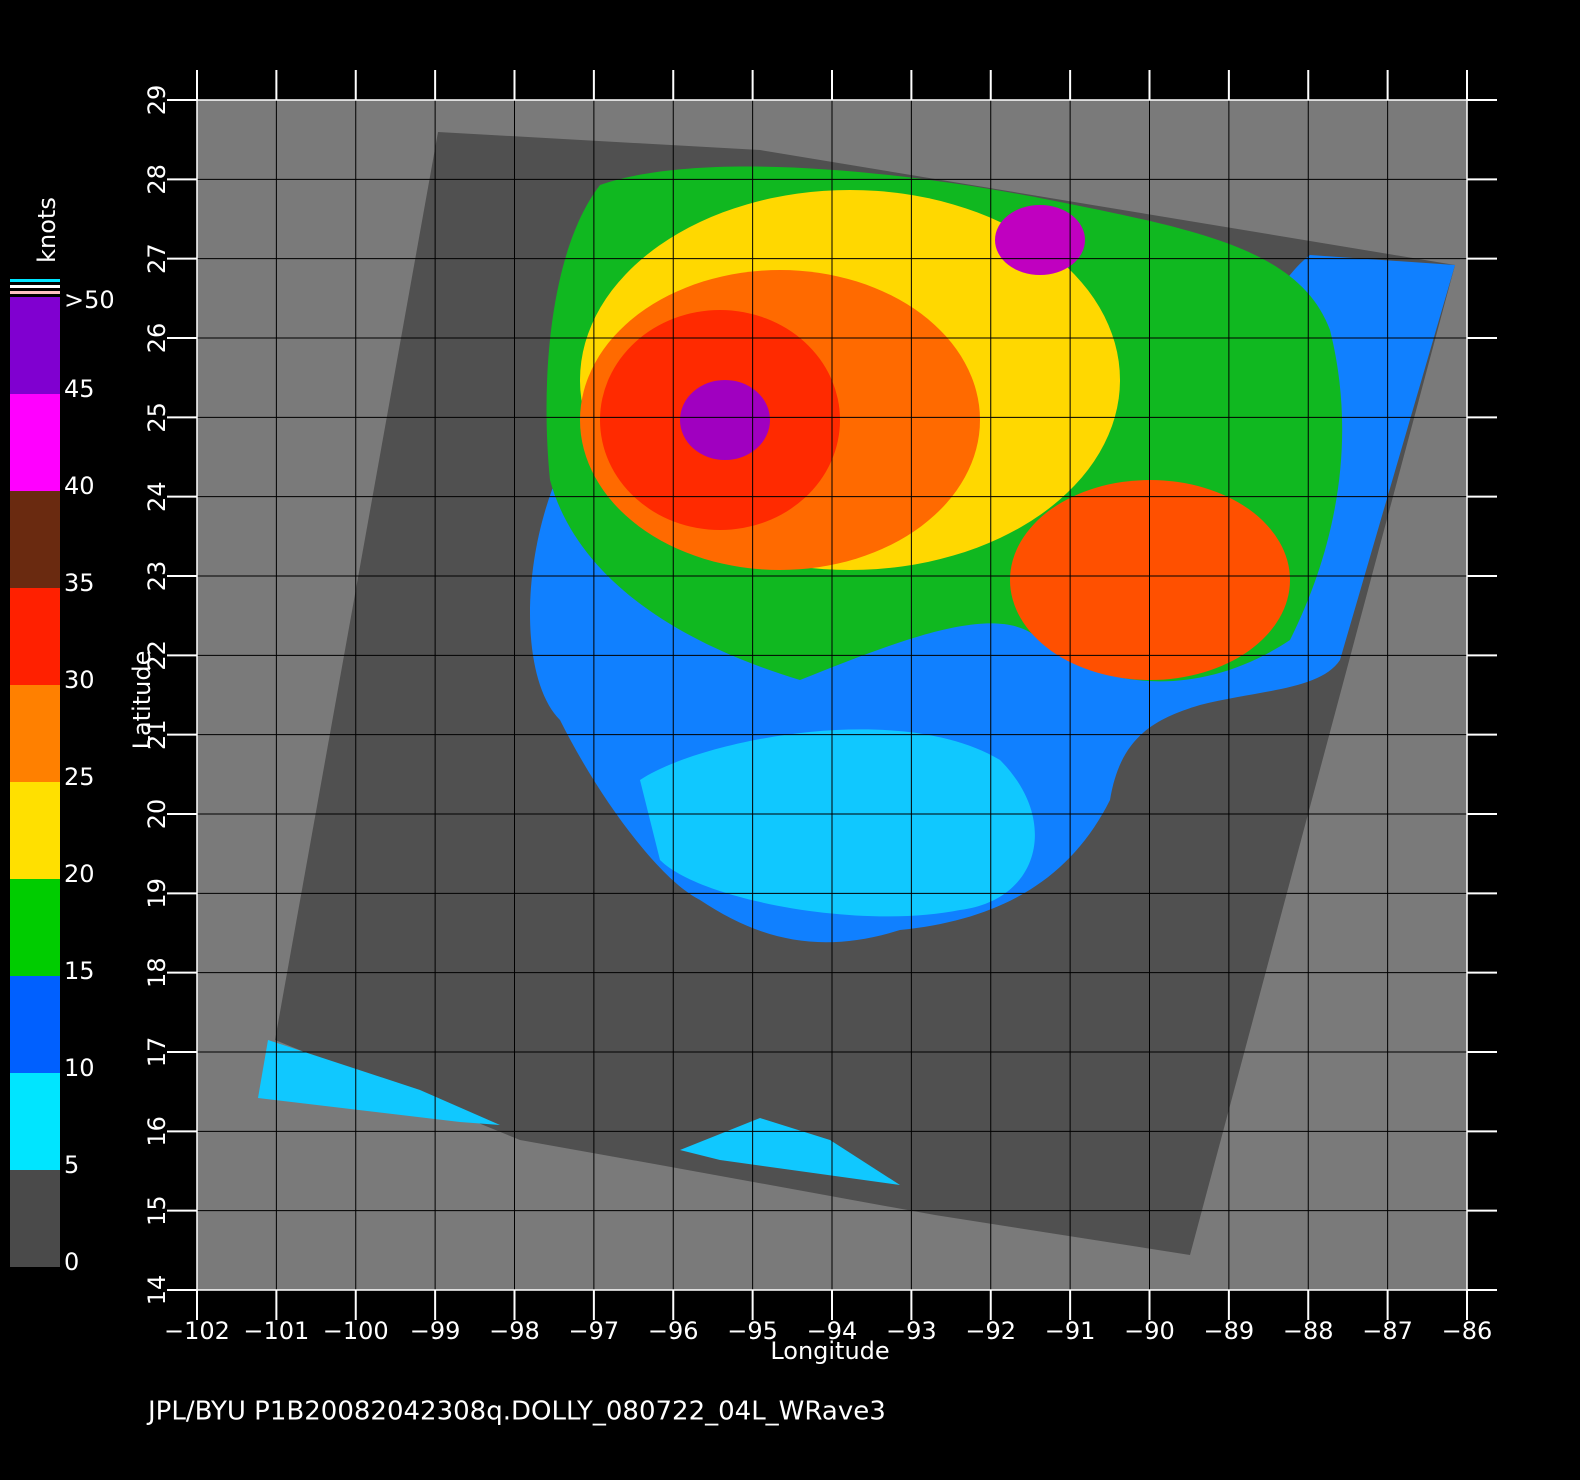 The width and height of the screenshot is (1580, 1480). What do you see at coordinates (157, 417) in the screenshot?
I see `y-tick-label: 25` at bounding box center [157, 417].